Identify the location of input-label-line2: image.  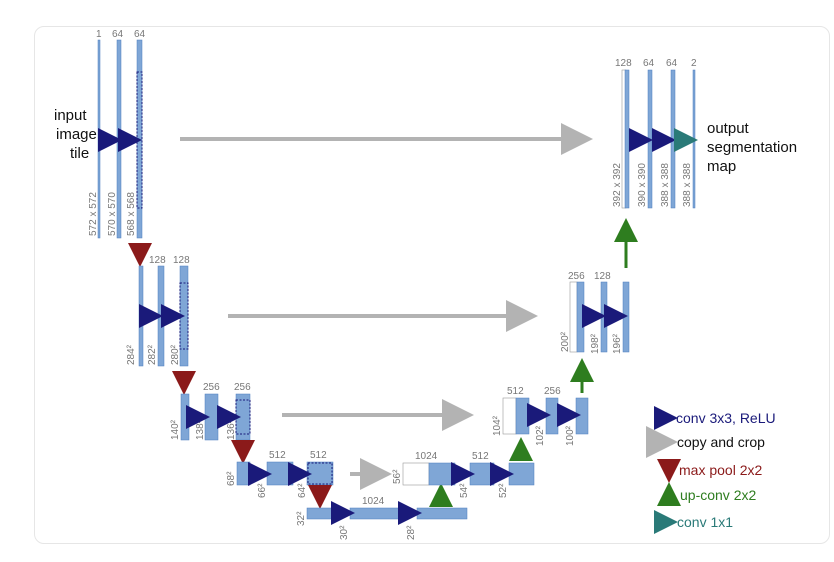
(76, 134).